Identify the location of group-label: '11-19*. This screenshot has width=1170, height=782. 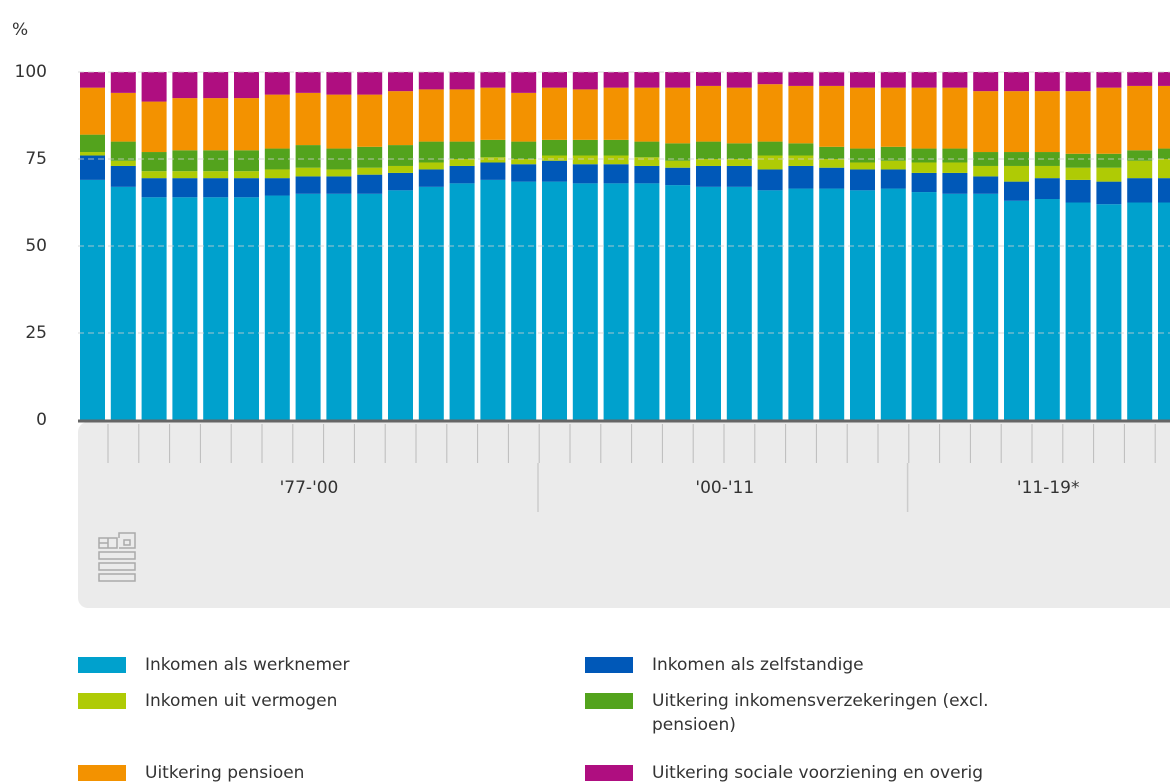
(1048, 488).